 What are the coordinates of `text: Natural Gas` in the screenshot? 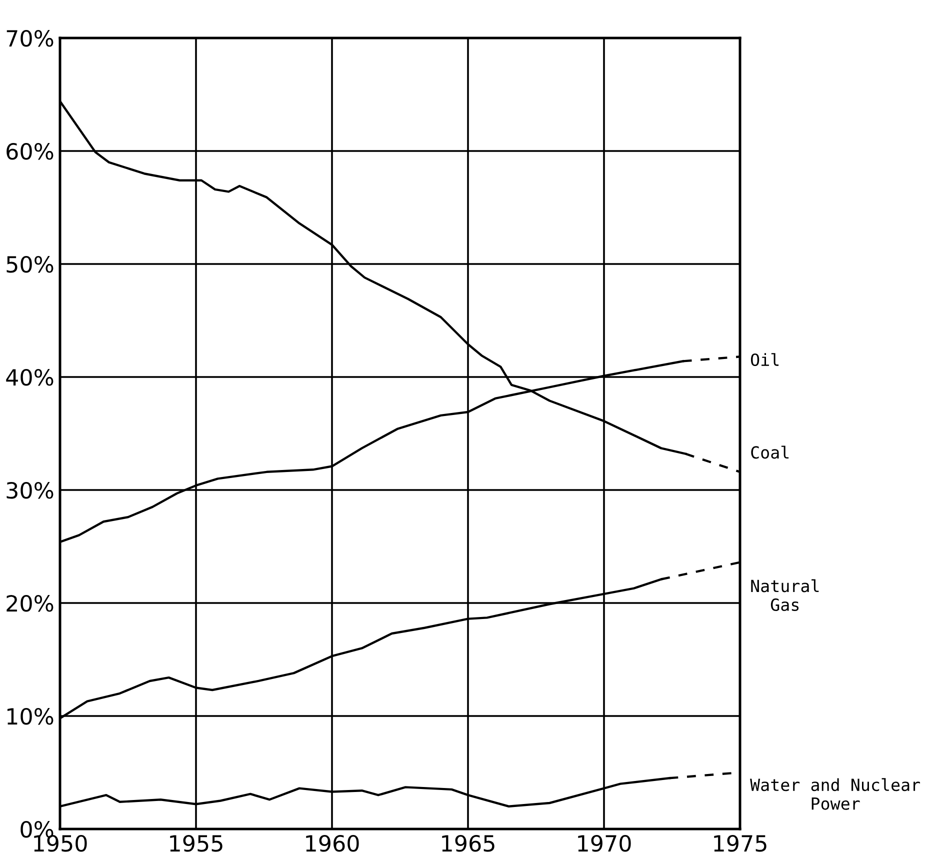 It's located at (785, 595).